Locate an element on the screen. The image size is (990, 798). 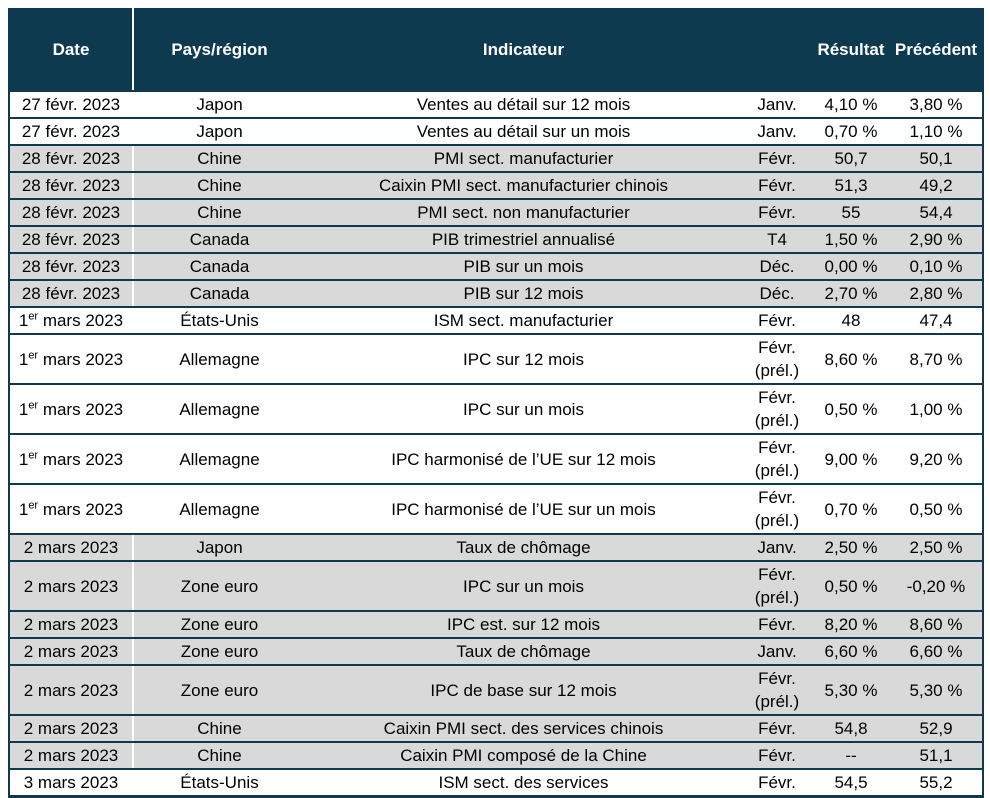
indicator-cell: IPC de base sur 12 mois is located at coordinates (523, 690).